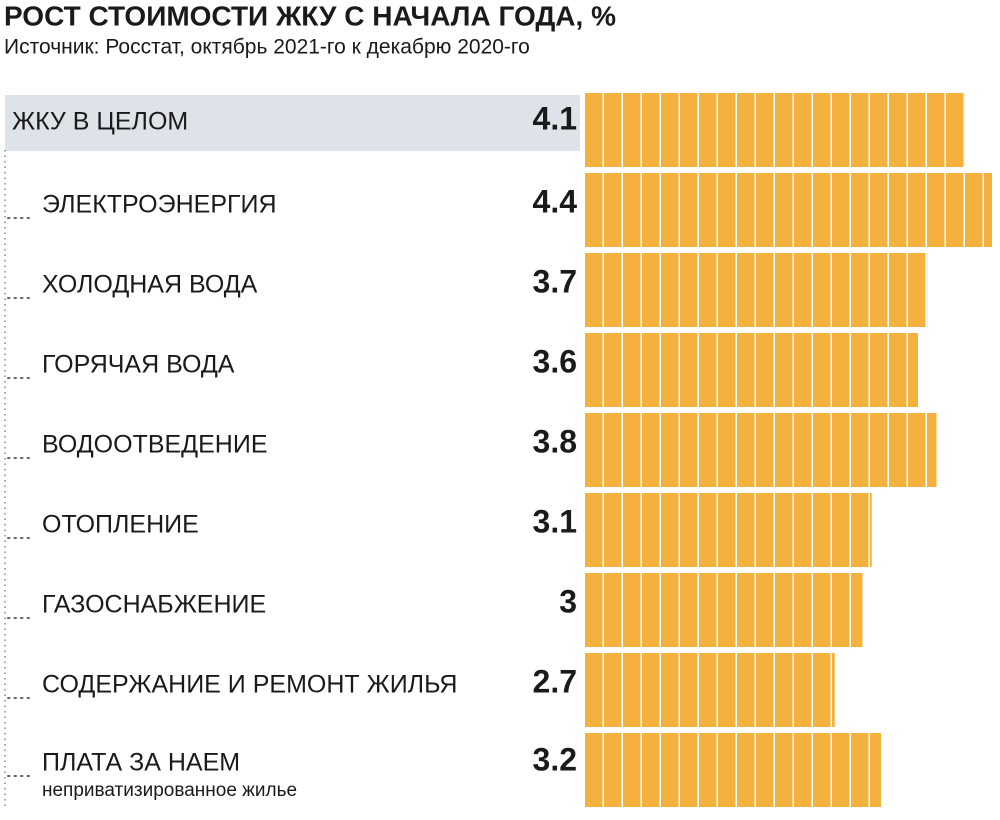 Image resolution: width=1000 pixels, height=820 pixels. I want to click on value-label: 4.1, so click(555, 118).